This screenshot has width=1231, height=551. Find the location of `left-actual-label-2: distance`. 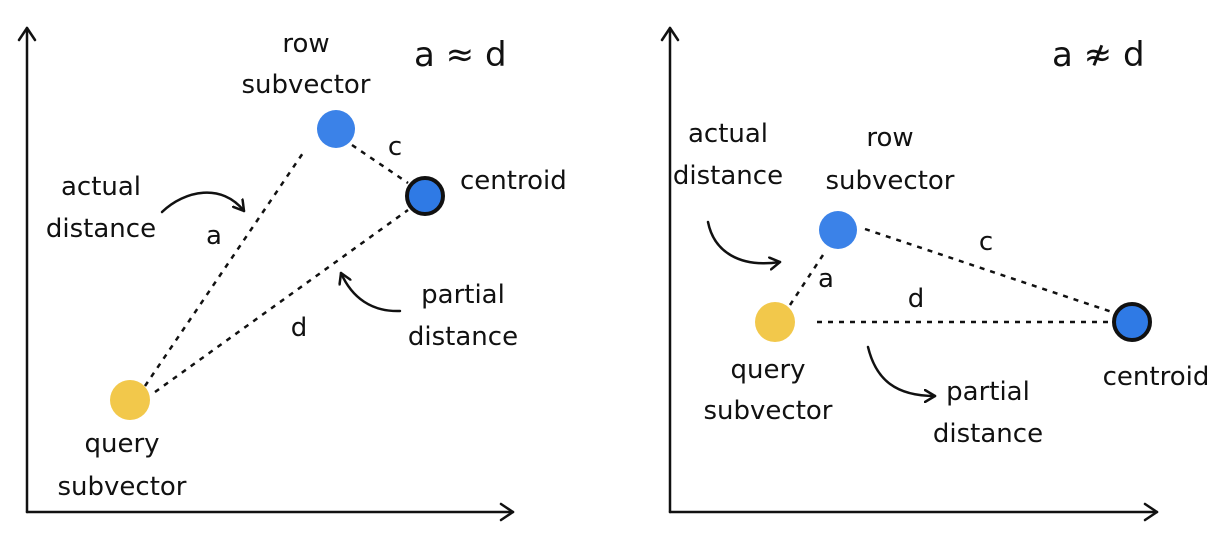

left-actual-label-2: distance is located at coordinates (101, 229).